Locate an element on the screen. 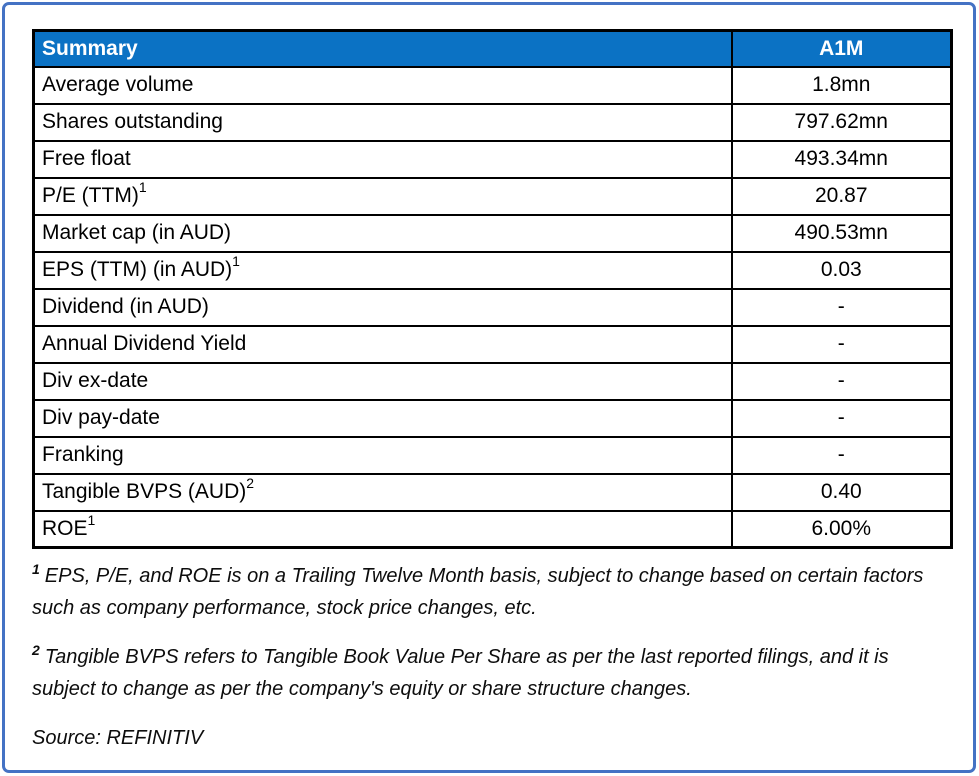 The height and width of the screenshot is (776, 979). metric-value: 0.03 is located at coordinates (841, 270).